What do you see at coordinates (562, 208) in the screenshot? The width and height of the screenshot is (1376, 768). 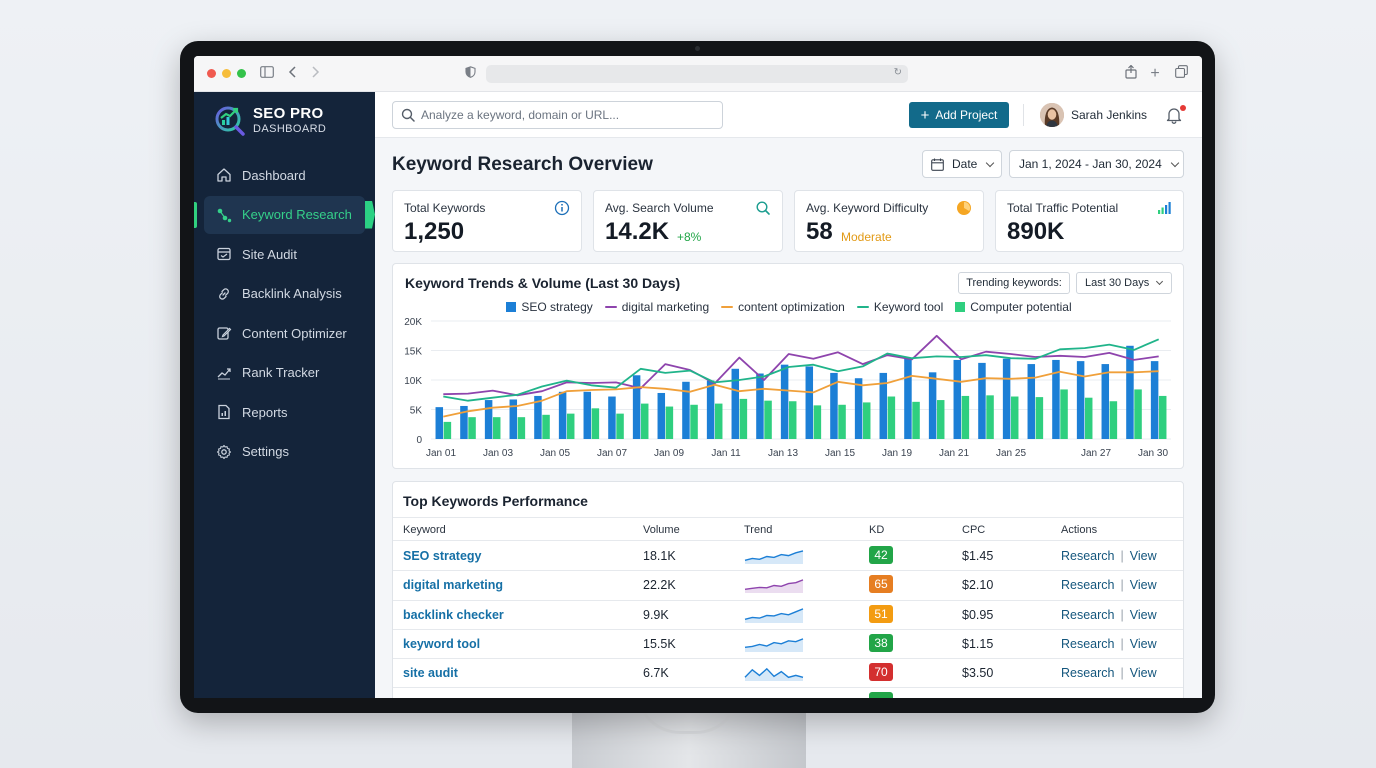 I see `info-icon` at bounding box center [562, 208].